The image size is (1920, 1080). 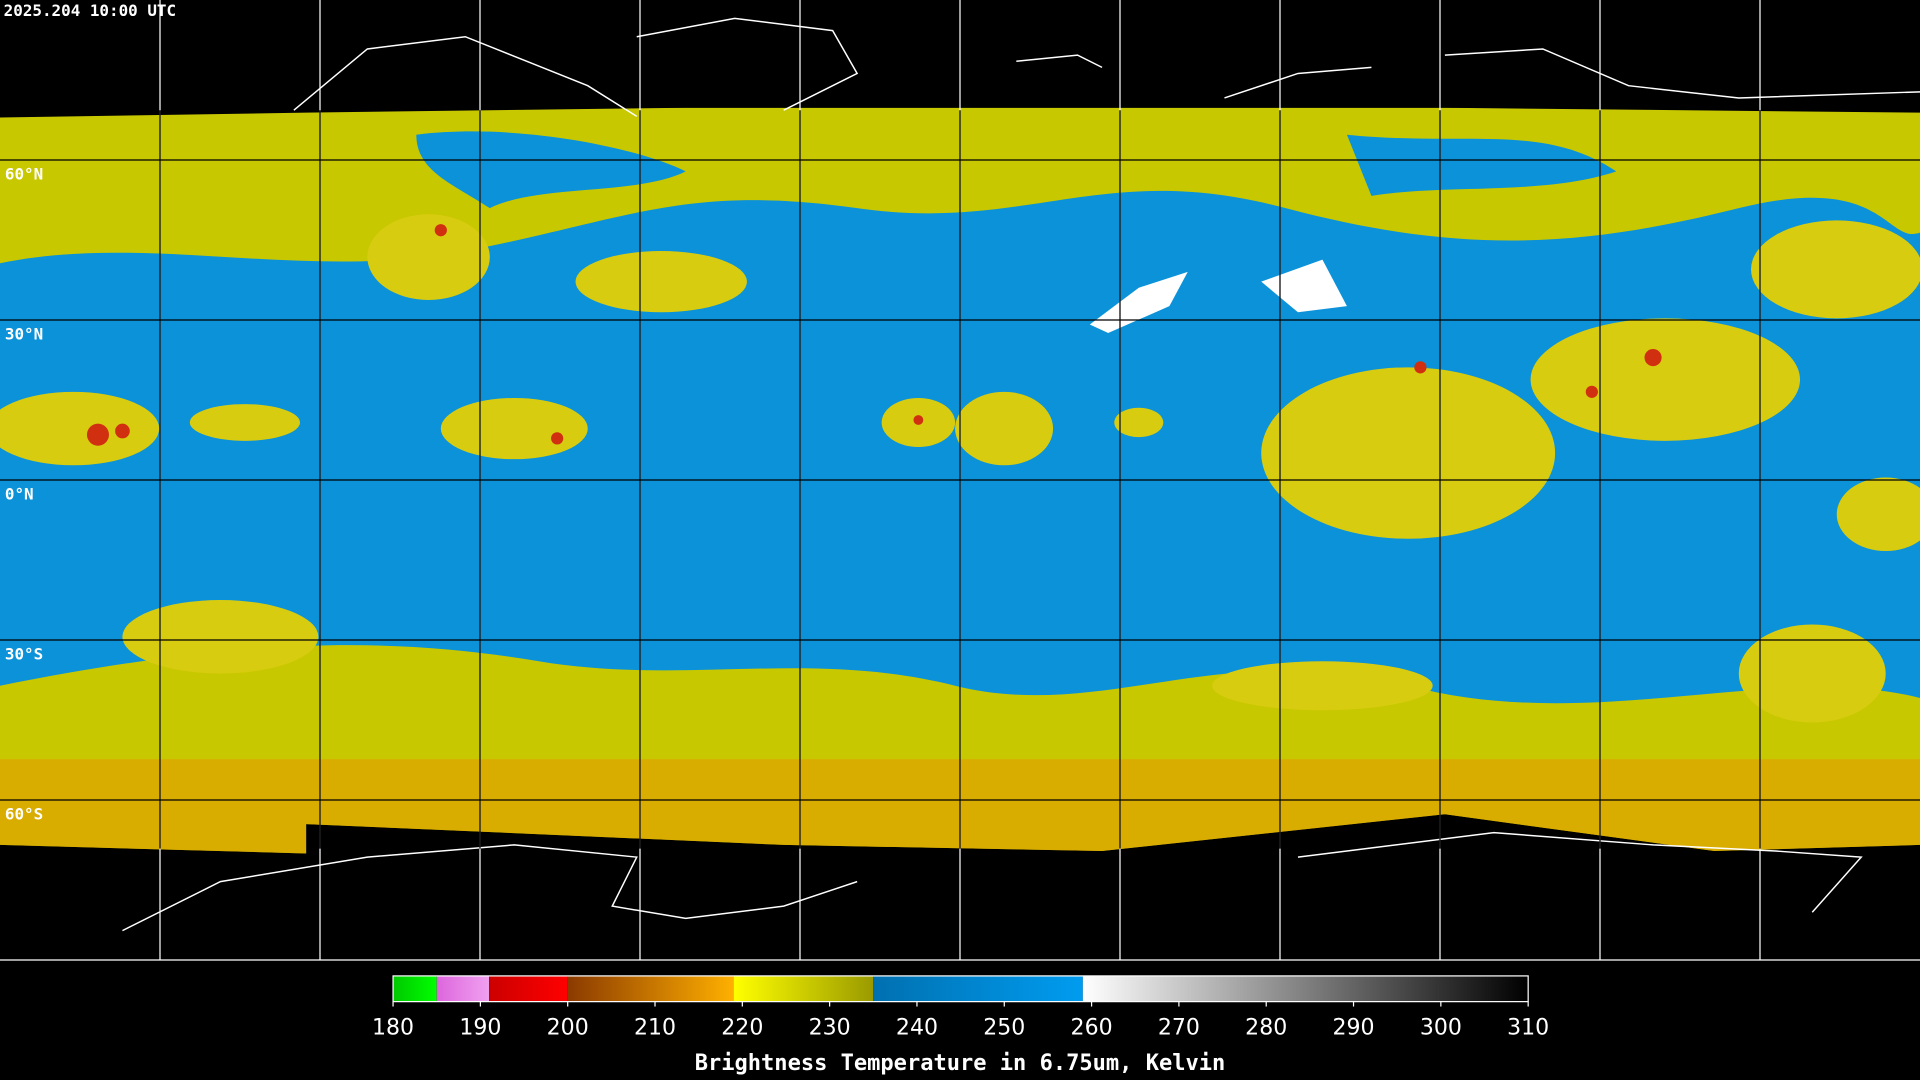 What do you see at coordinates (568, 1028) in the screenshot?
I see `colorbar-tick-label: 200` at bounding box center [568, 1028].